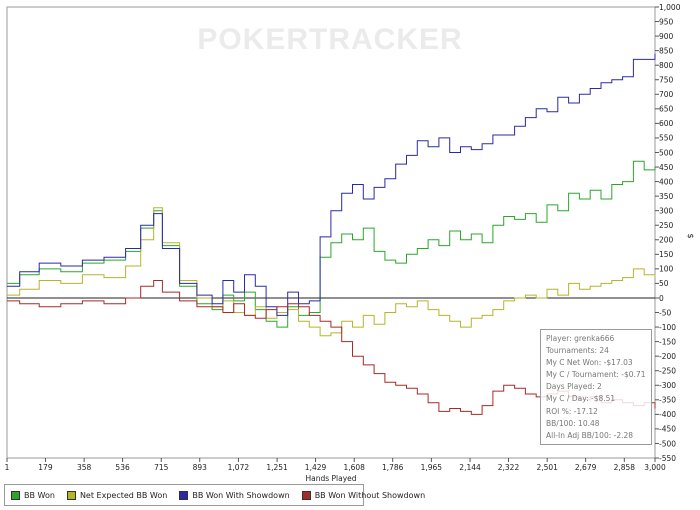 This screenshot has width=700, height=510. What do you see at coordinates (370, 495) in the screenshot?
I see `legend-label: BB Won Without Showdown` at bounding box center [370, 495].